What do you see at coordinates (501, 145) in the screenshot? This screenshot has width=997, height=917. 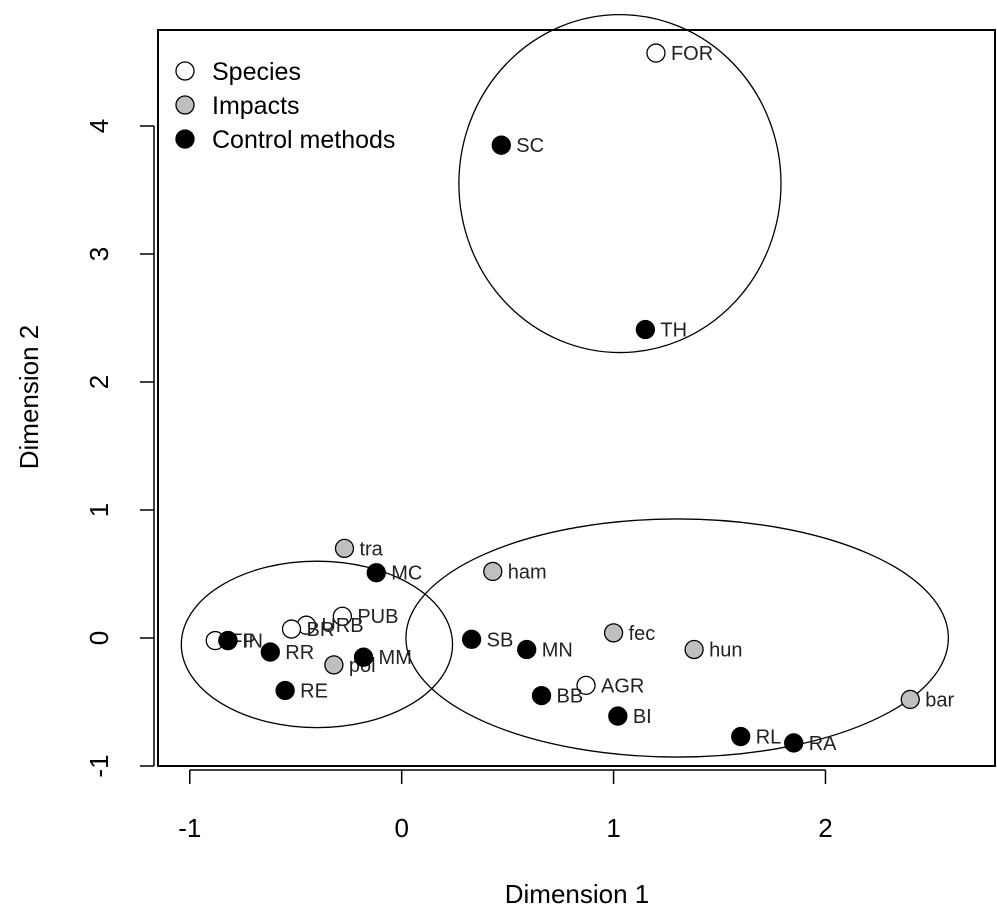 I see `point-sc` at bounding box center [501, 145].